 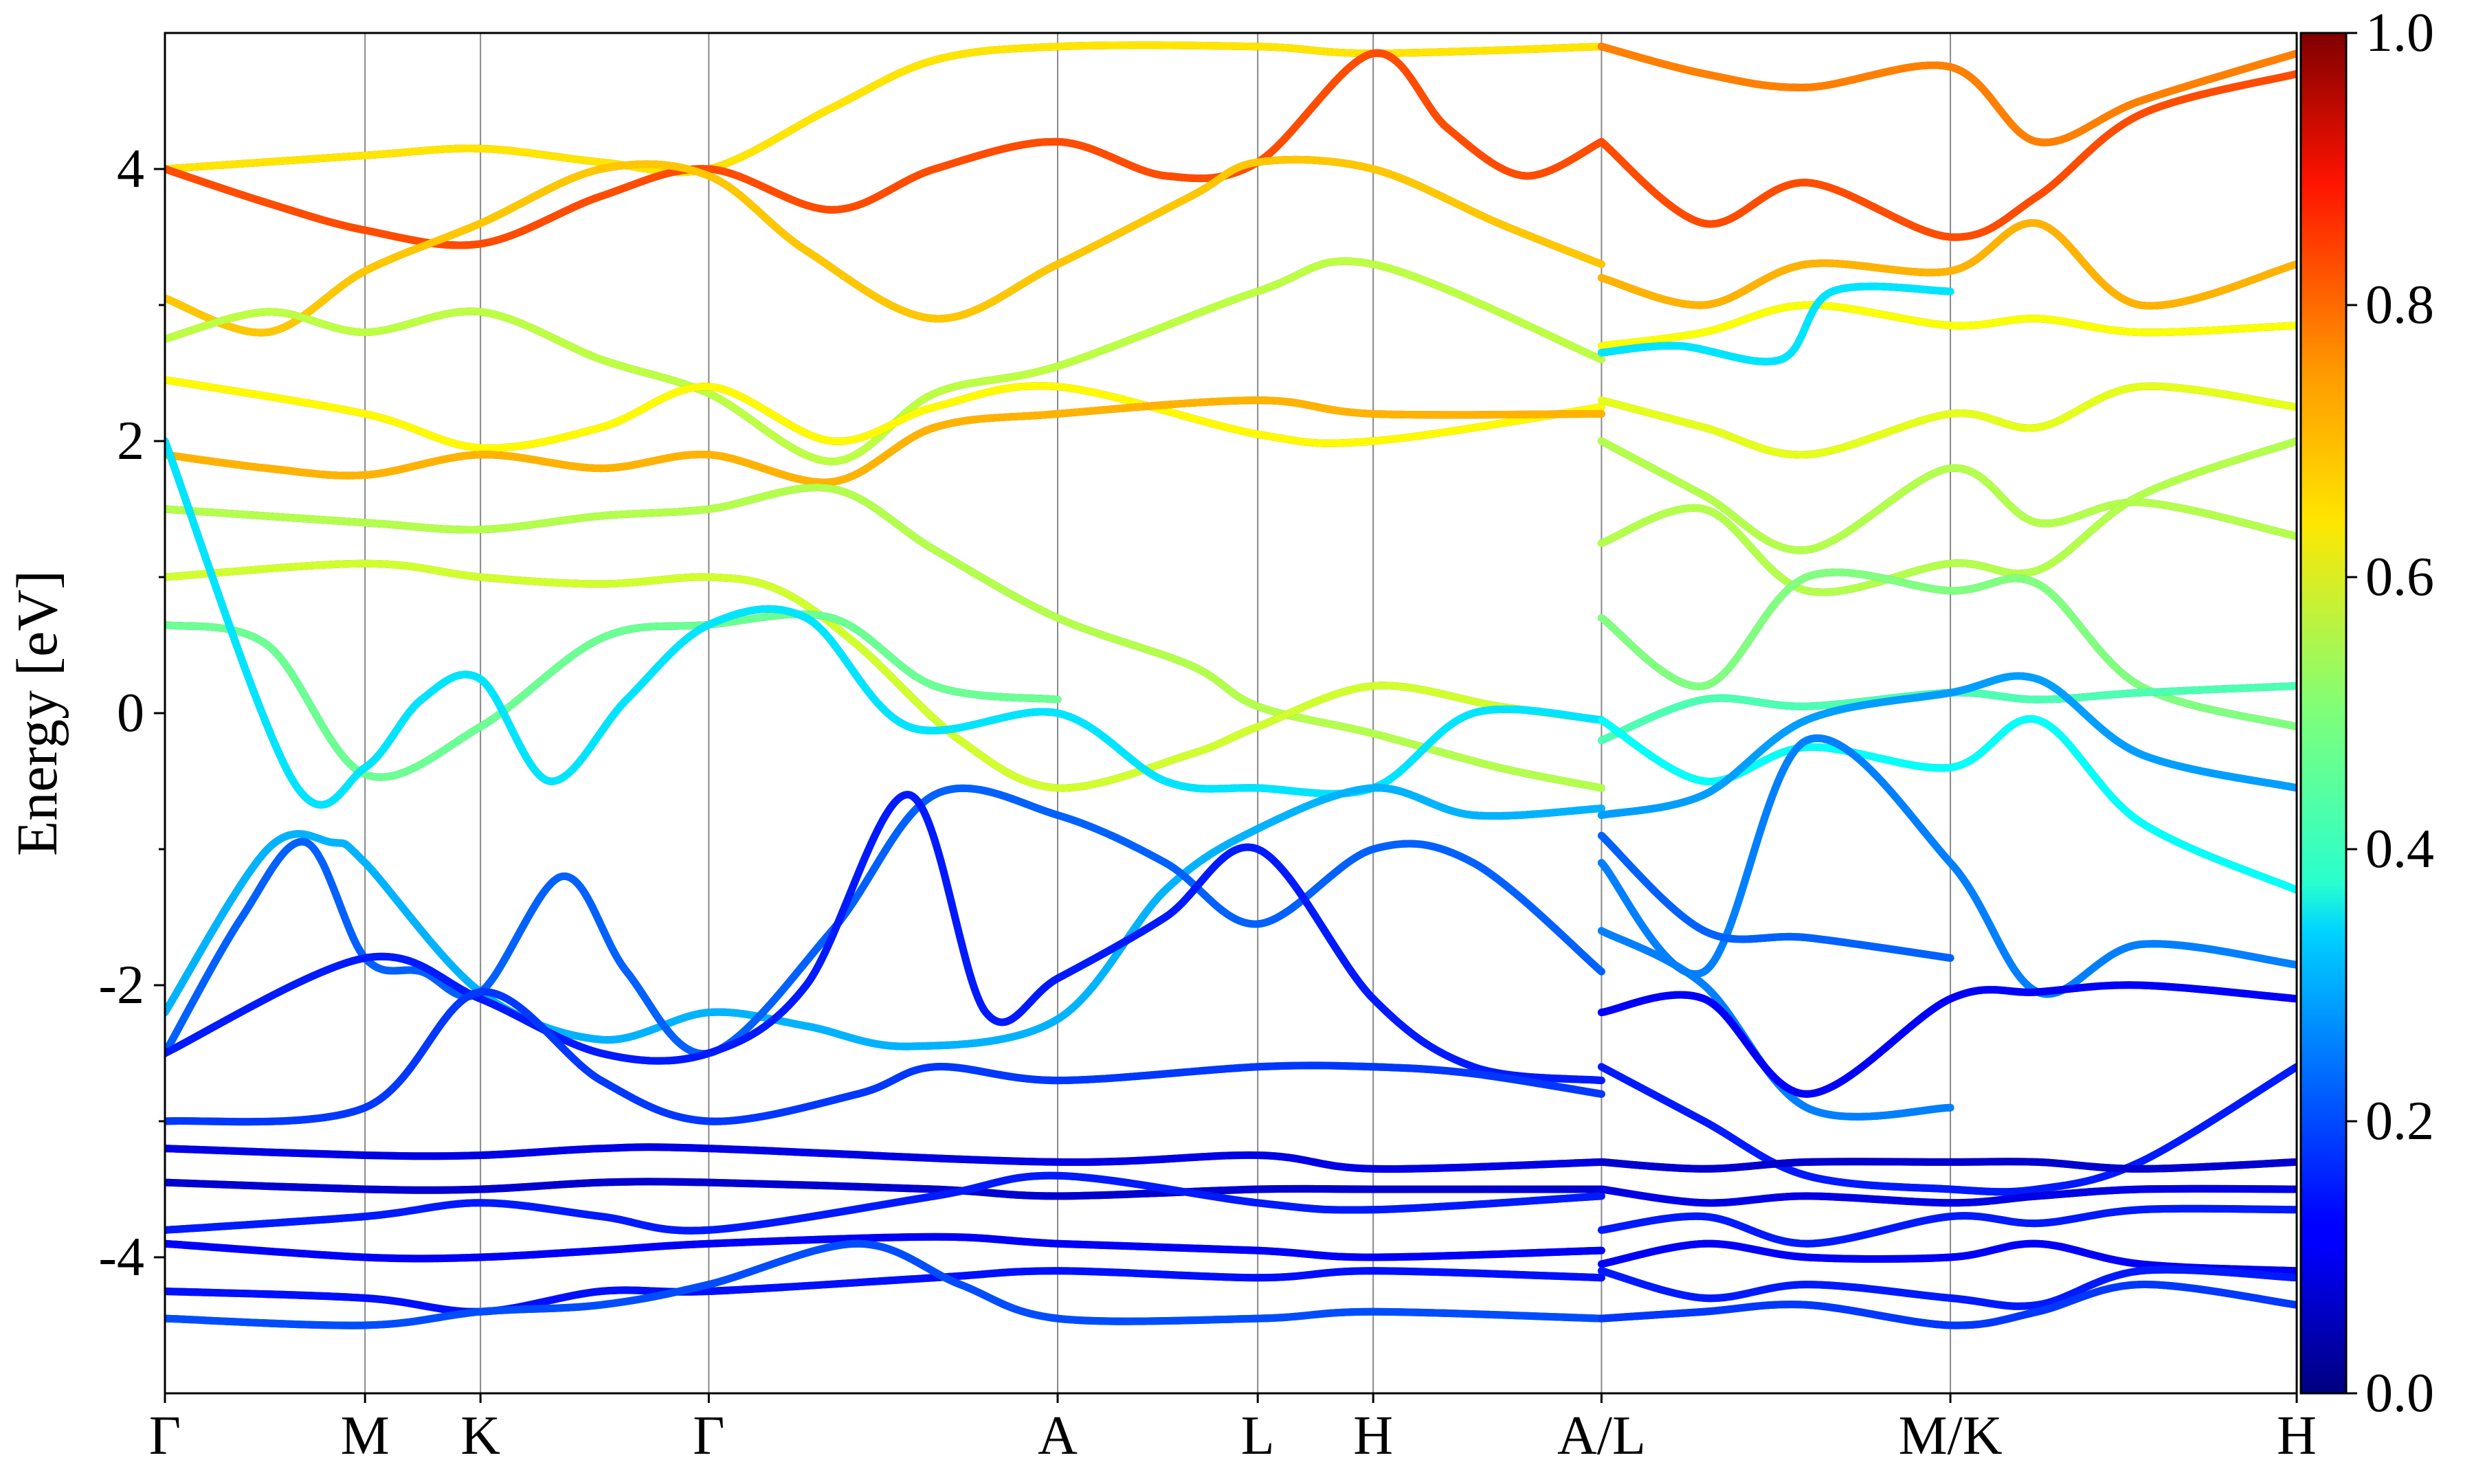 I want to click on y-tick-label: -2, so click(x=121, y=985).